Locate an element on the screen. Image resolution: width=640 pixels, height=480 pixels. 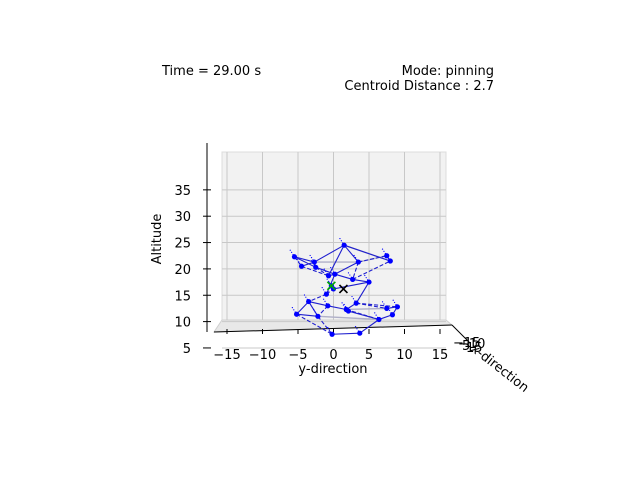
centroid-marker is located at coordinates (331, 286).